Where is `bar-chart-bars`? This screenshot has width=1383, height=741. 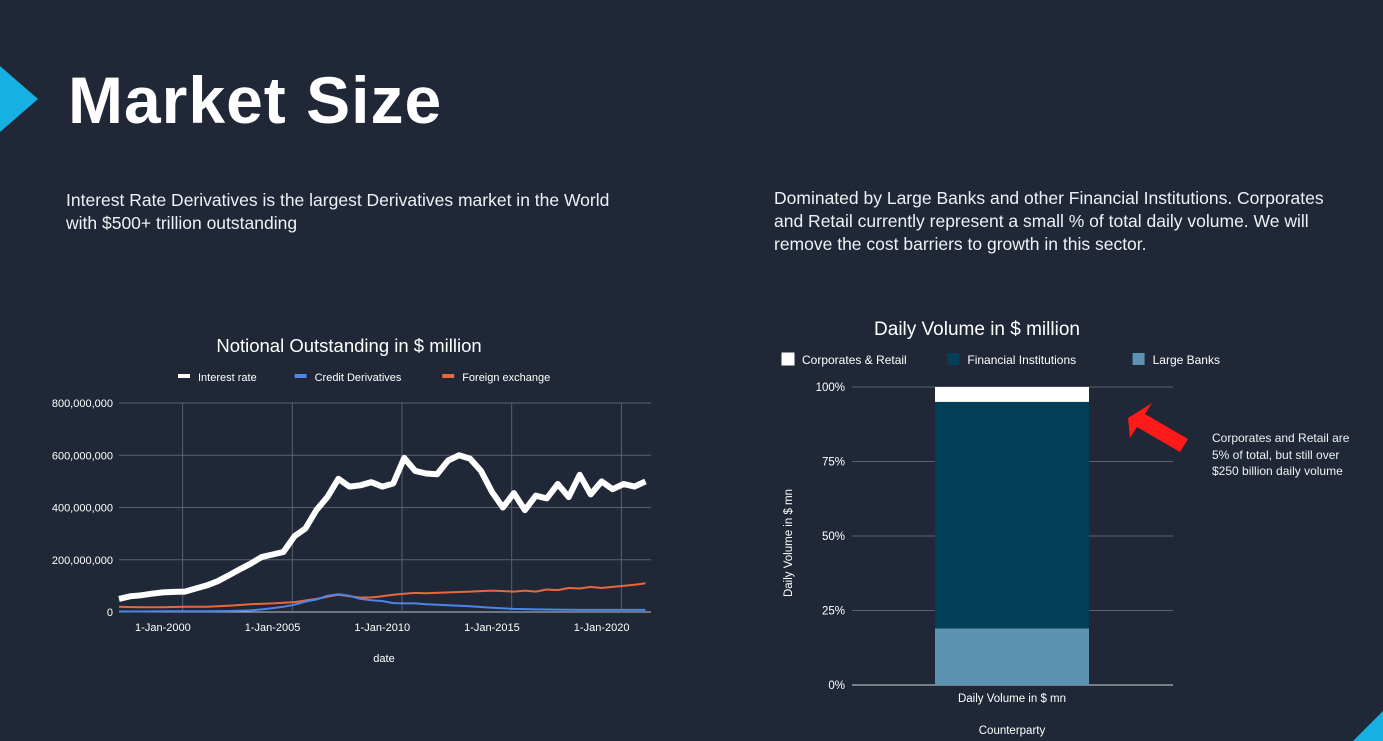
bar-chart-bars is located at coordinates (1012, 536).